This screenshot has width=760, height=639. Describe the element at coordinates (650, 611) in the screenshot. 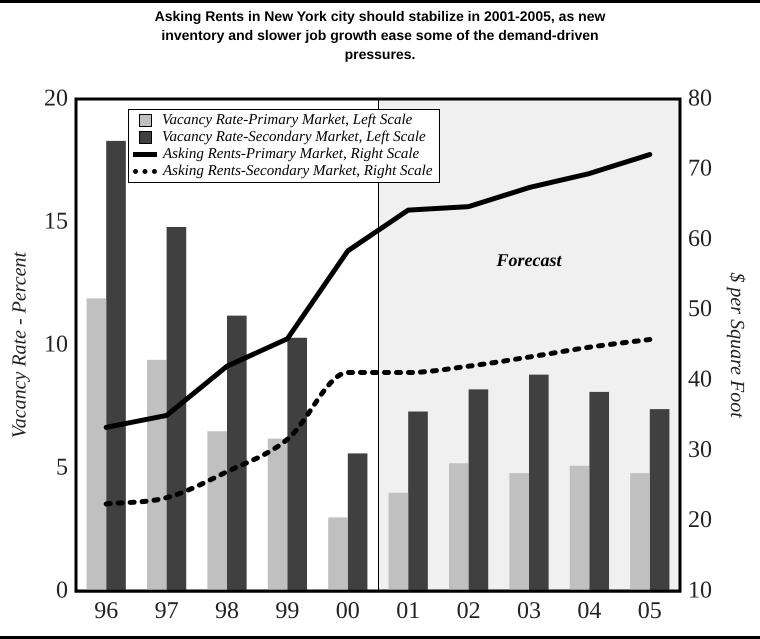

I see `x-tick-label: 05` at that location.